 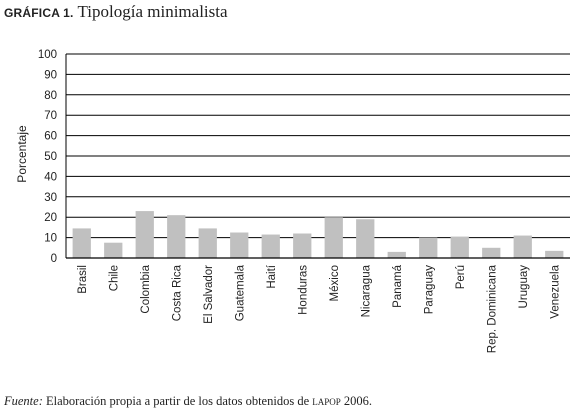 What do you see at coordinates (152, 11) in the screenshot?
I see `figure-title-text: Tipología minimalista` at bounding box center [152, 11].